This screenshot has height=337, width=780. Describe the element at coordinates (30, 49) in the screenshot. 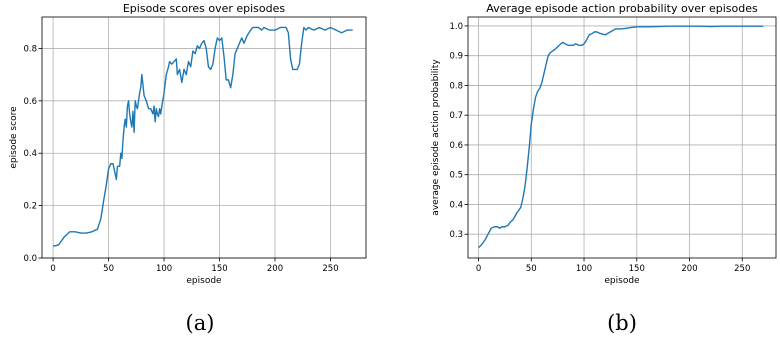

I see `chart-0-y-tick-label-4: 0.8` at that location.